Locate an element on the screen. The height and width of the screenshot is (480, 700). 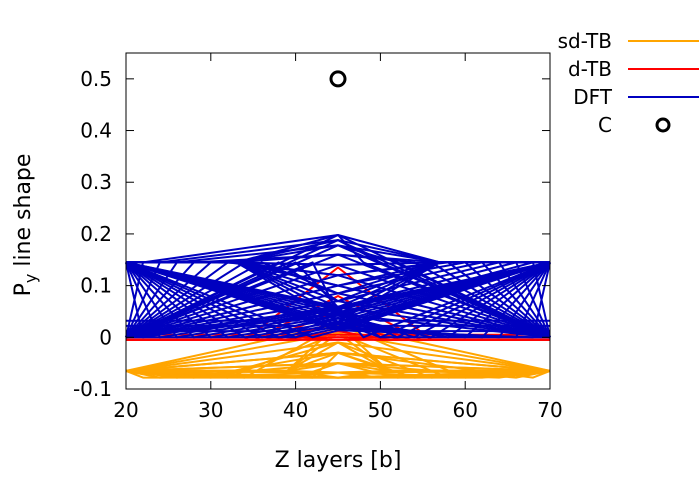
y-tick-label: 0.3 is located at coordinates (96, 182).